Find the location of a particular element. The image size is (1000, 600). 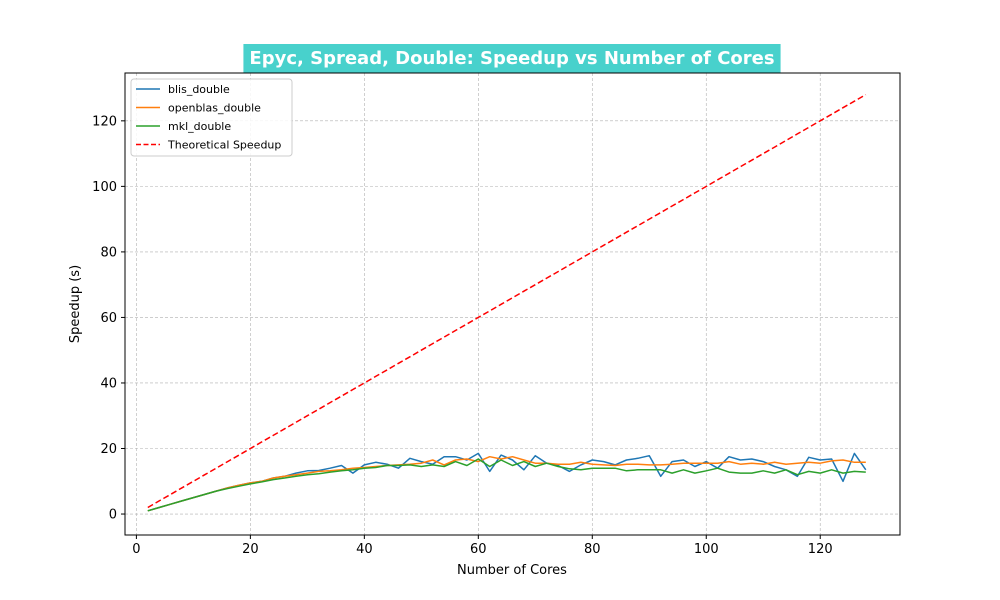

y-tick-label: 100 is located at coordinates (104, 187).